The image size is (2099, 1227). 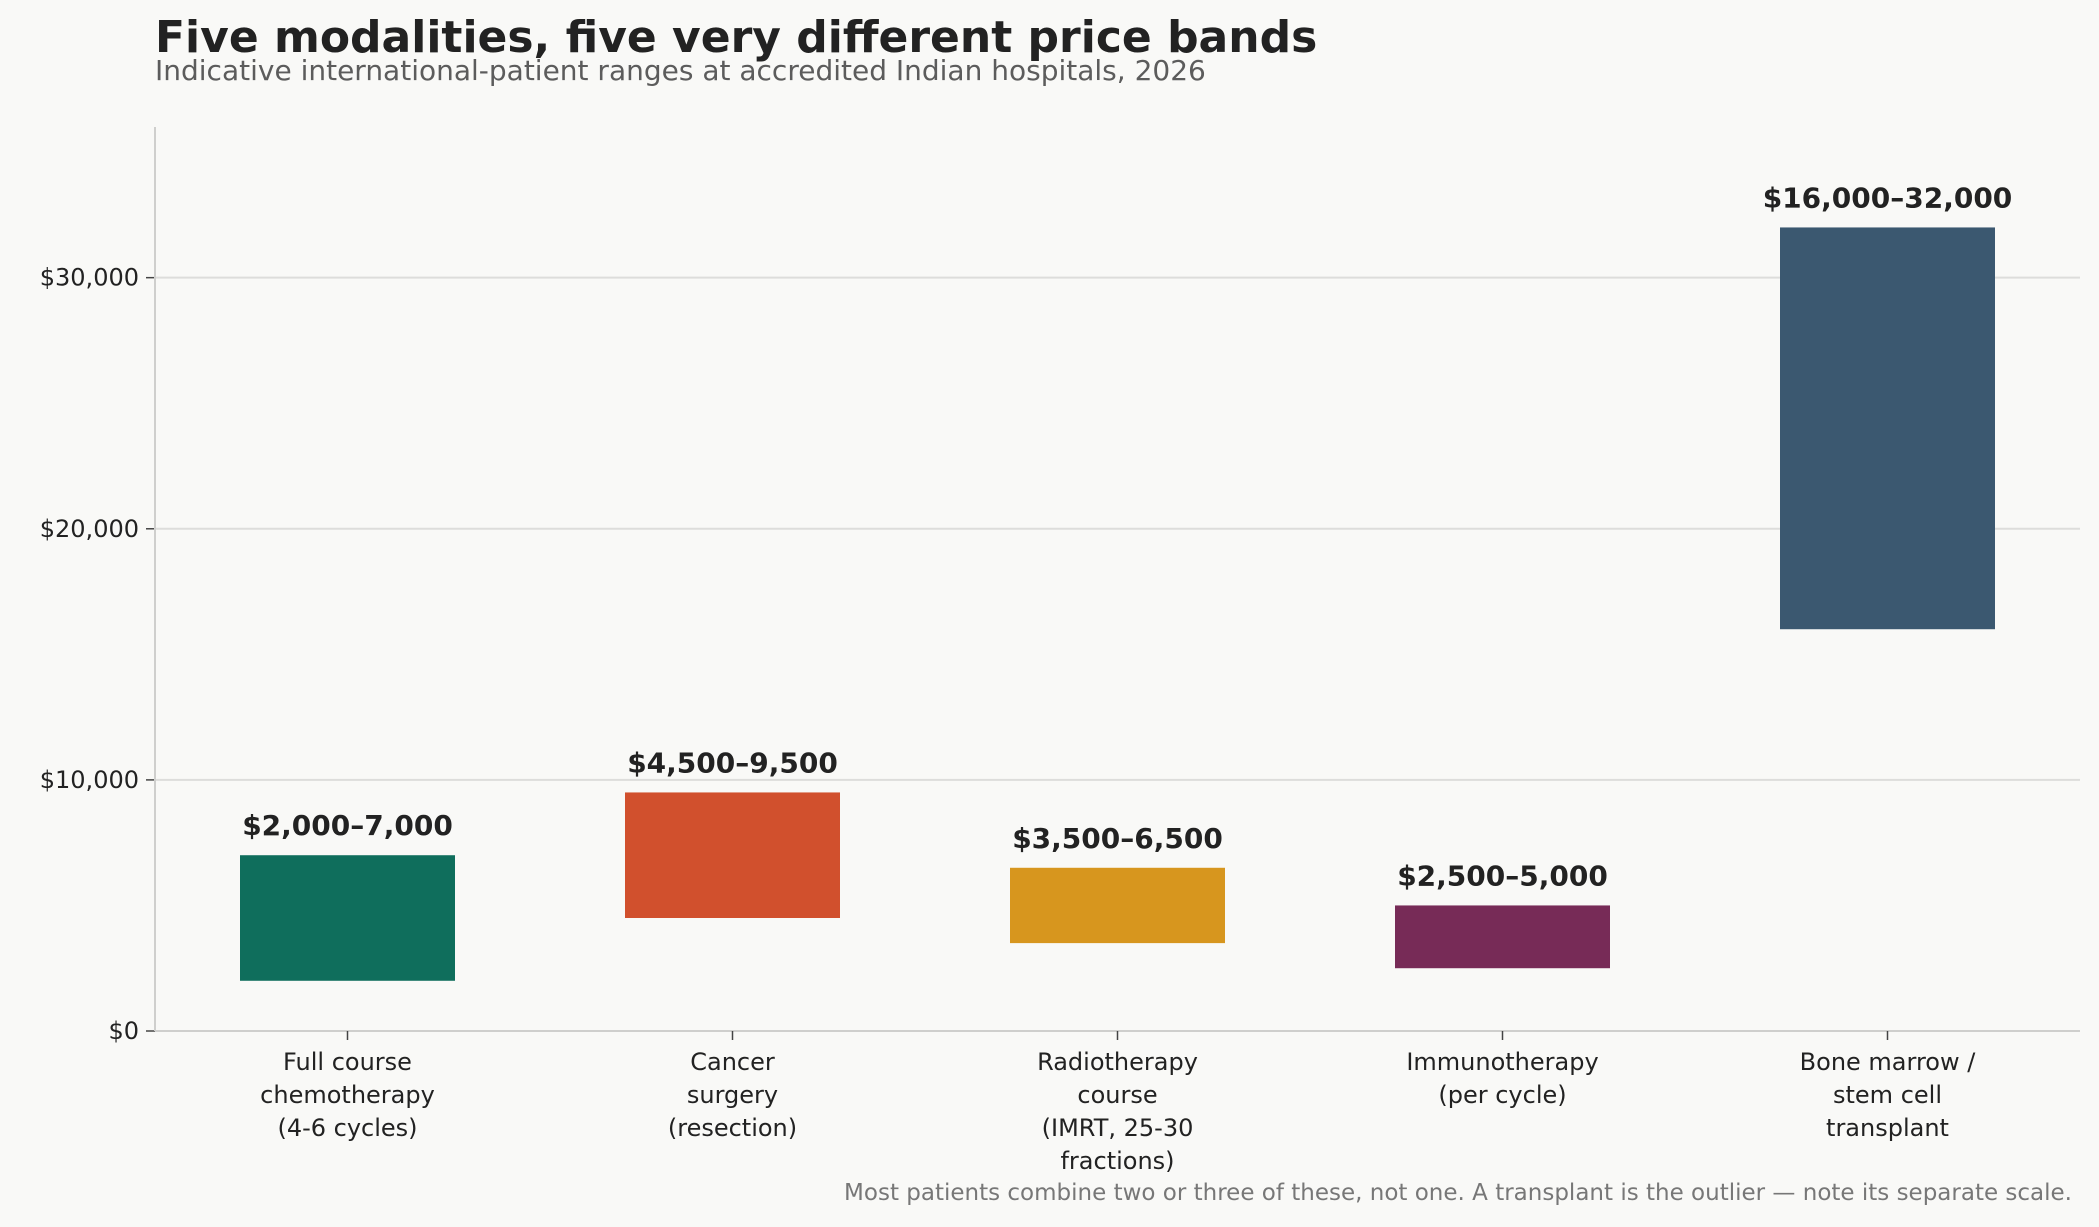 What do you see at coordinates (347, 1095) in the screenshot?
I see `x-tick-label: Full course chemotherapy (4-6 cycles)` at bounding box center [347, 1095].